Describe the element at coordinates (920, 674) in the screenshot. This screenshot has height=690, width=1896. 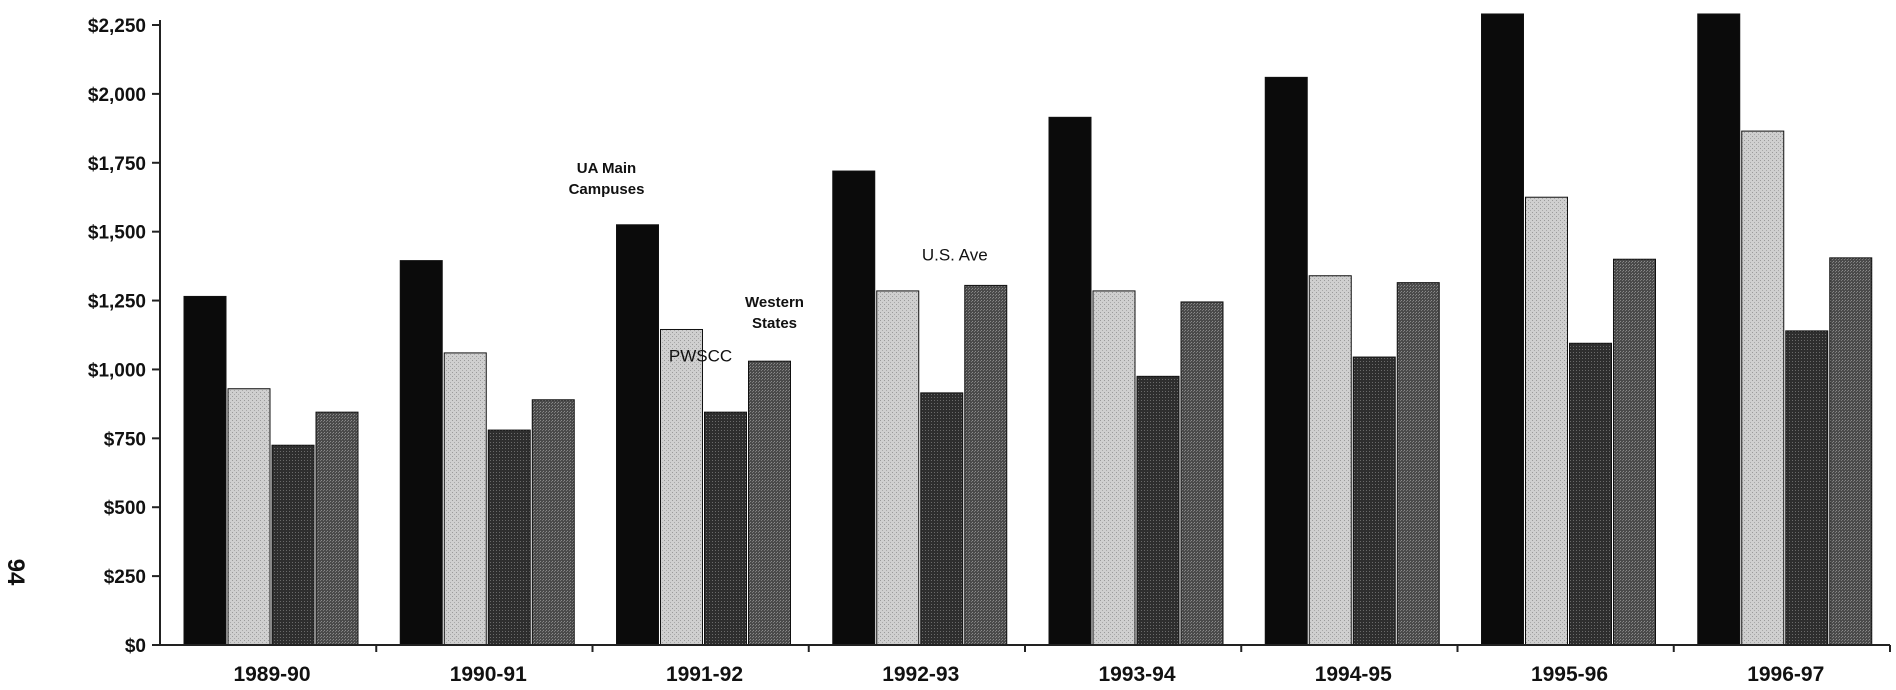
I see `x-tick-label: 1992-93` at that location.